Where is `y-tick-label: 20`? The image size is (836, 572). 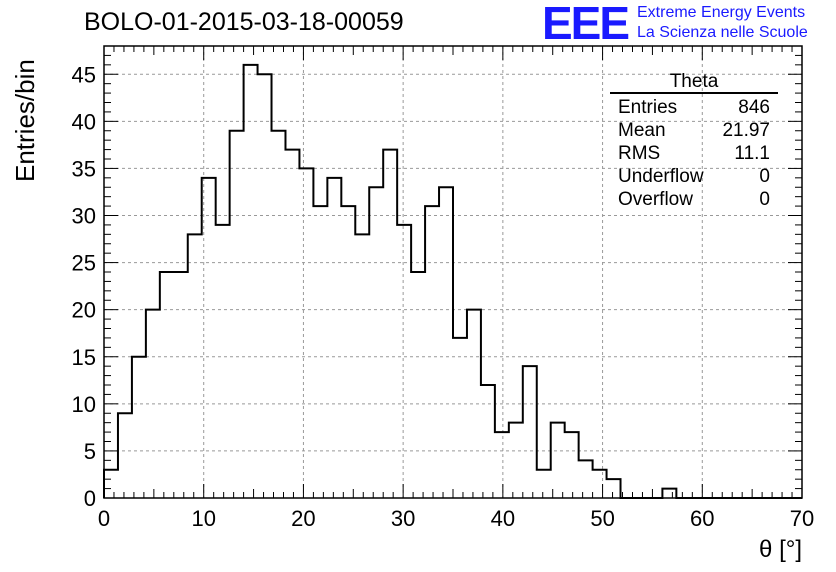
y-tick-label: 20 is located at coordinates (84, 310).